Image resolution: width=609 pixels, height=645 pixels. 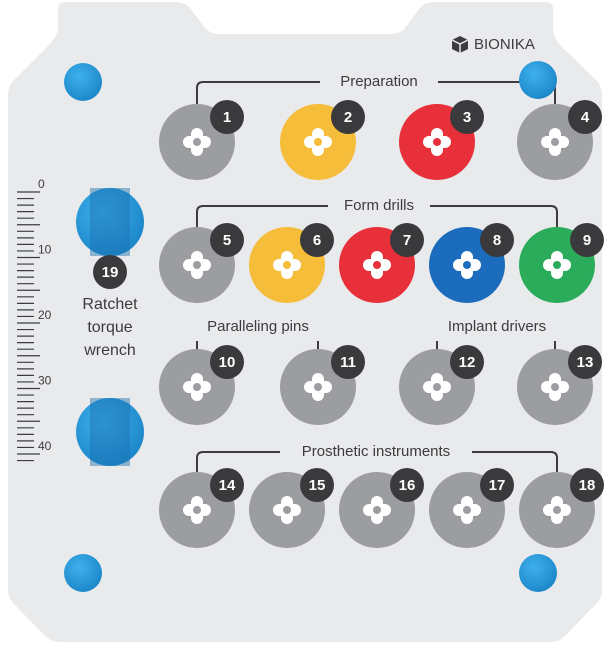 What do you see at coordinates (258, 326) in the screenshot?
I see `group-label: Paralleling pins` at bounding box center [258, 326].